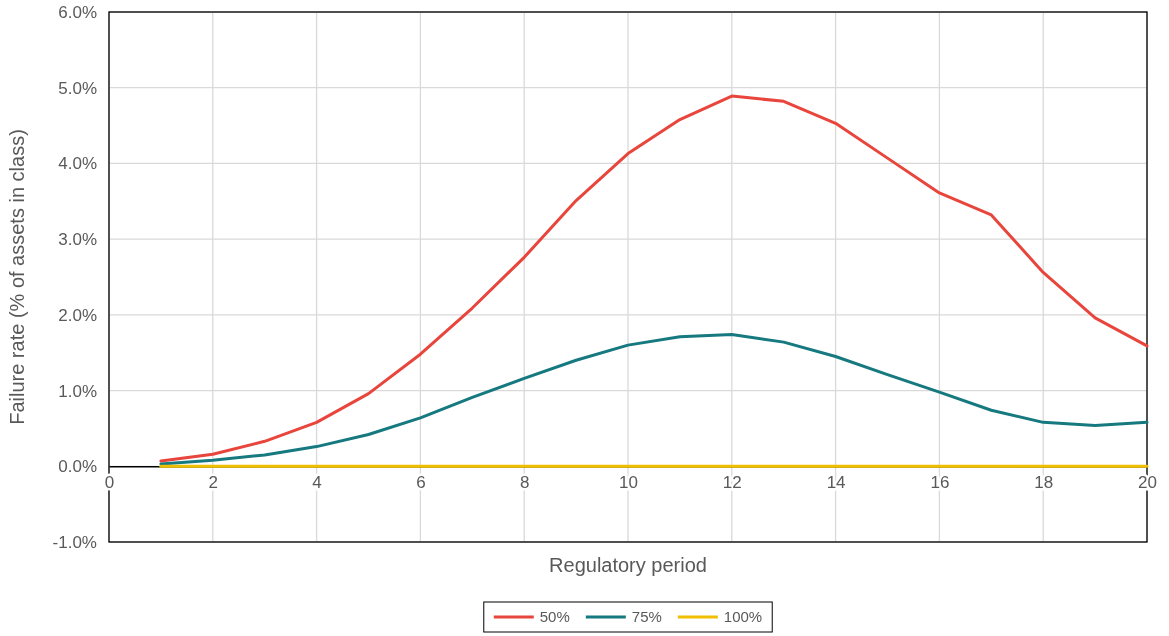  Describe the element at coordinates (77, 467) in the screenshot. I see `y-tick-label: 0.0%` at that location.